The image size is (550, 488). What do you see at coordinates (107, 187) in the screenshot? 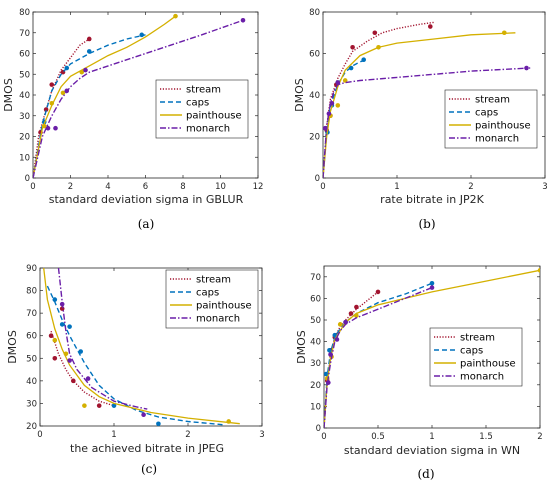
I see `x-tick-label: 4` at bounding box center [107, 187].